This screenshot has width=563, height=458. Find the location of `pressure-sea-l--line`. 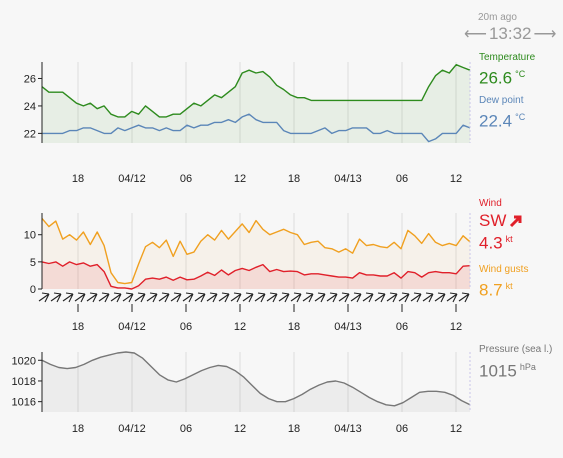

pressure-sea-l--line is located at coordinates (256, 379).